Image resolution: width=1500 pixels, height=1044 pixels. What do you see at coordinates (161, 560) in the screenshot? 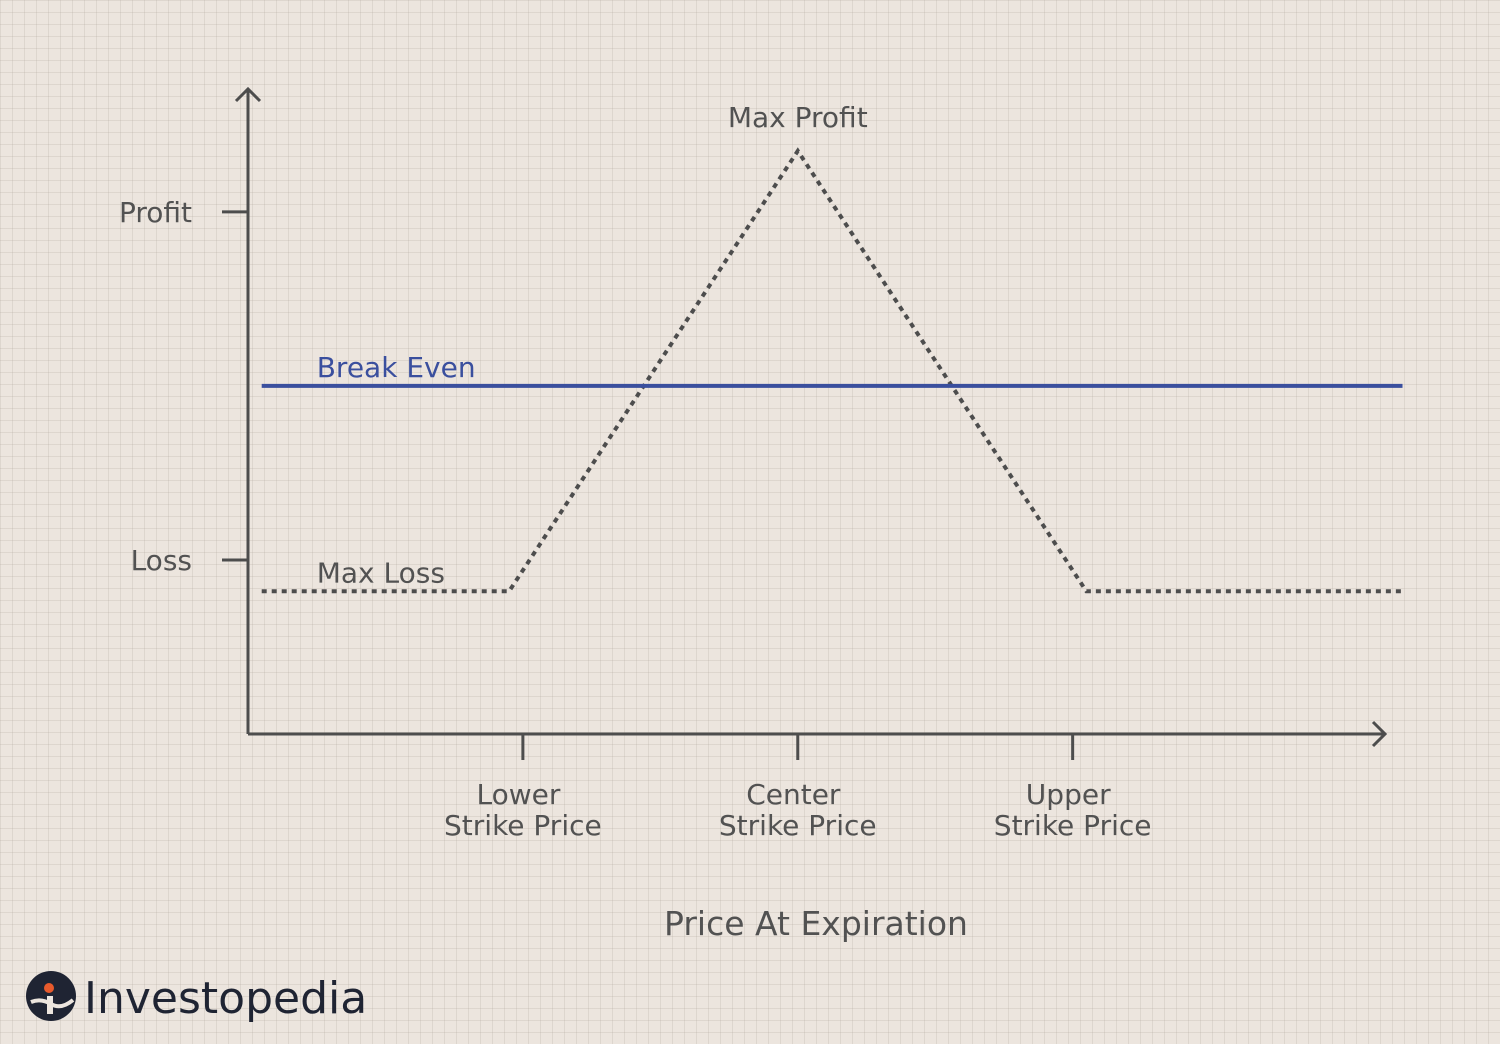
I see `y-tick-label-loss: Loss` at bounding box center [161, 560].